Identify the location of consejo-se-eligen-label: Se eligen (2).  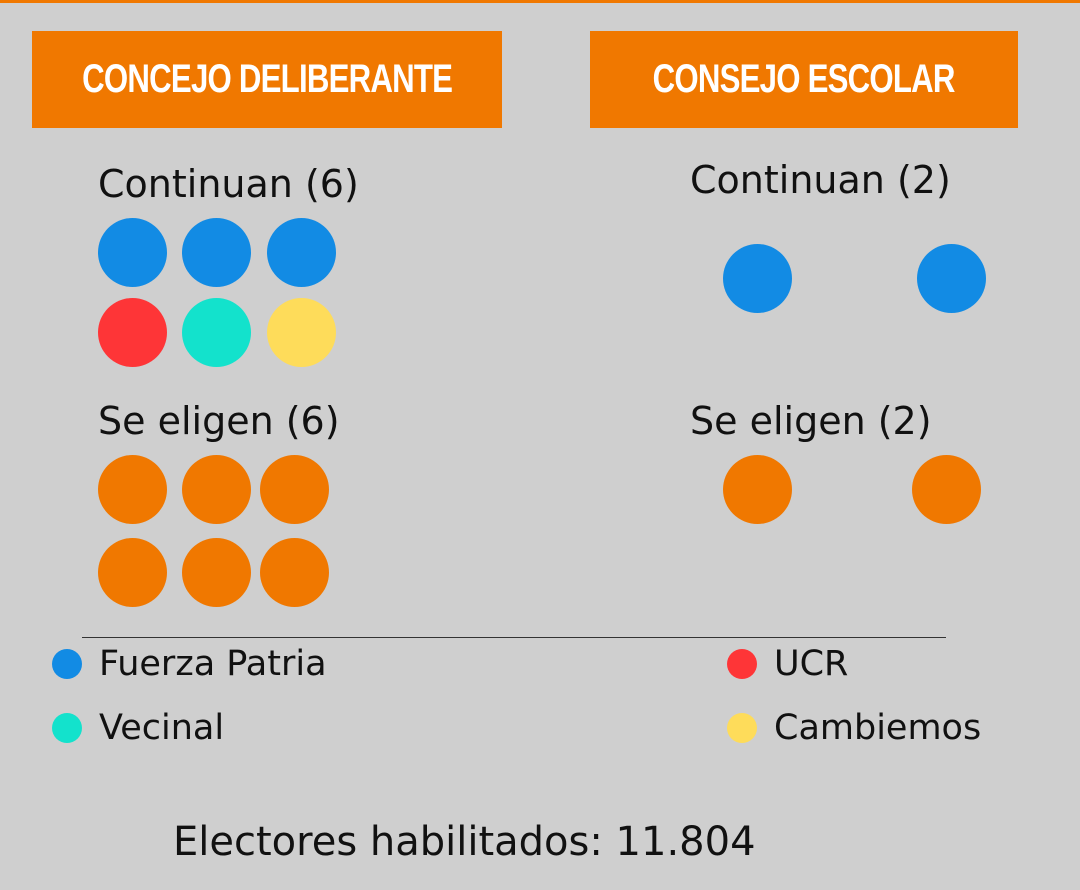
(811, 421).